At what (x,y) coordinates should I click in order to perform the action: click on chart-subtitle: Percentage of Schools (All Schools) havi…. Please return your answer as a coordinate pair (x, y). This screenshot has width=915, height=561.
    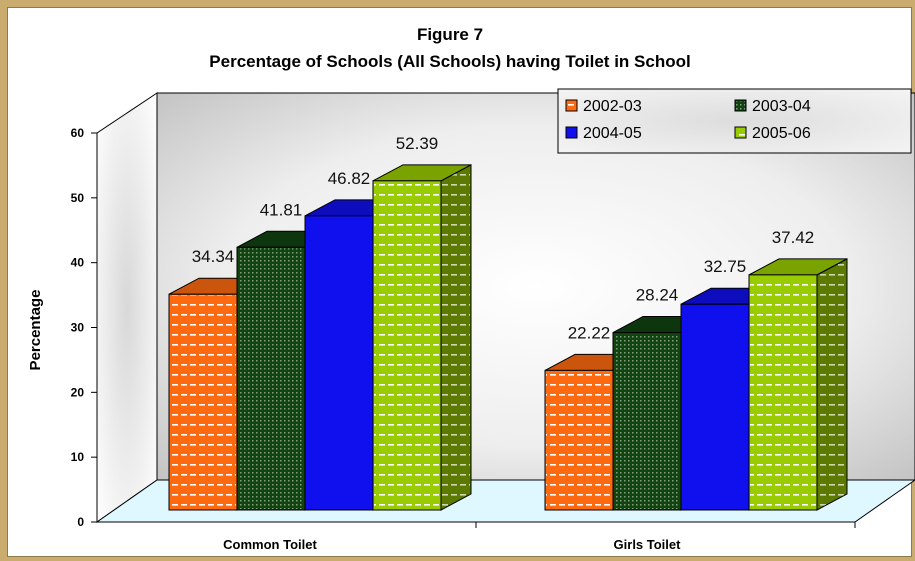
    Looking at the image, I should click on (449, 61).